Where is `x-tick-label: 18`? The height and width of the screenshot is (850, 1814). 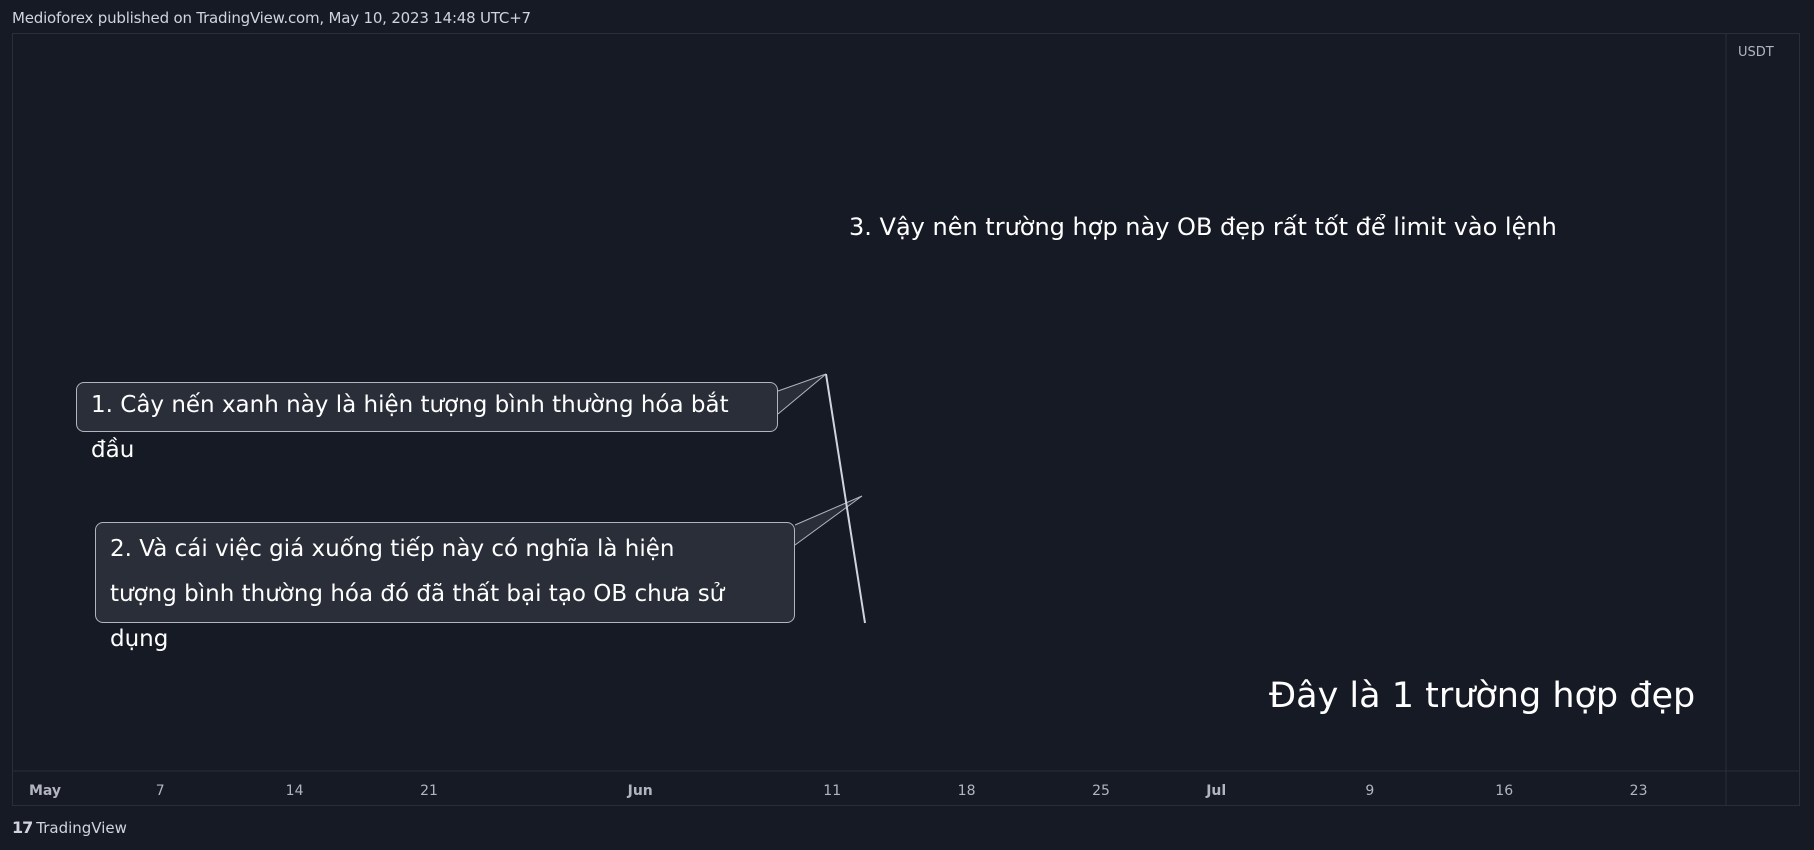 x-tick-label: 18 is located at coordinates (967, 791).